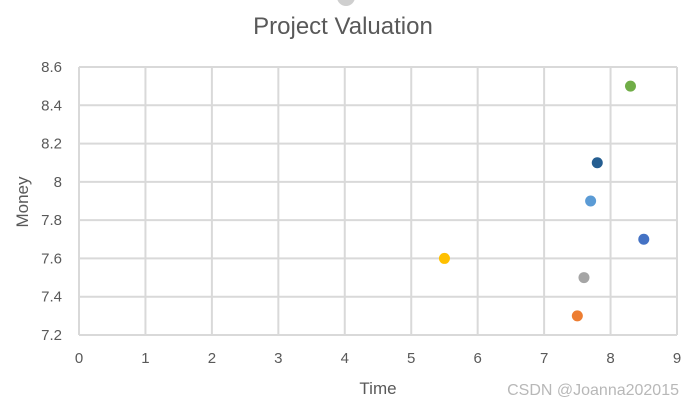  What do you see at coordinates (544, 358) in the screenshot?
I see `x-tick-label-7: 7` at bounding box center [544, 358].